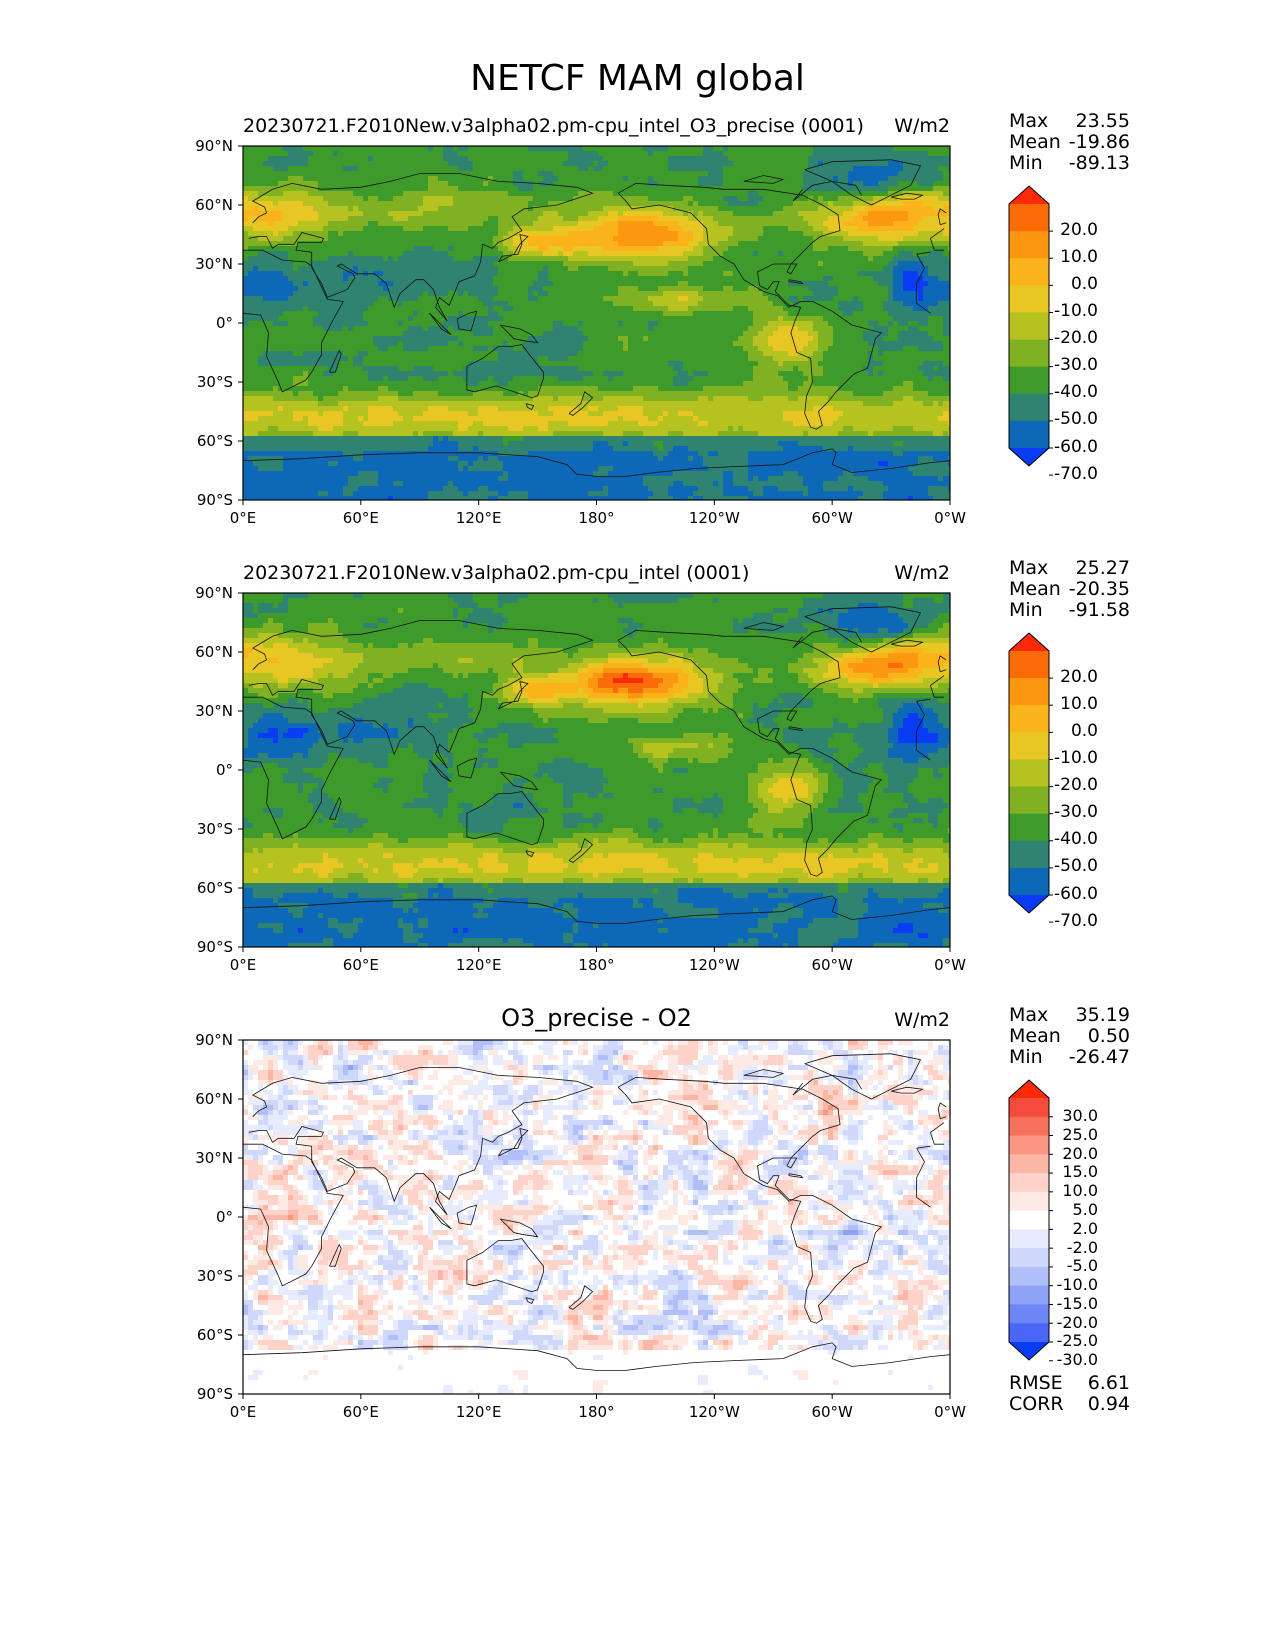 Image resolution: width=1275 pixels, height=1650 pixels. What do you see at coordinates (467, 768) in the screenshot?
I see `coastline` at bounding box center [467, 768].